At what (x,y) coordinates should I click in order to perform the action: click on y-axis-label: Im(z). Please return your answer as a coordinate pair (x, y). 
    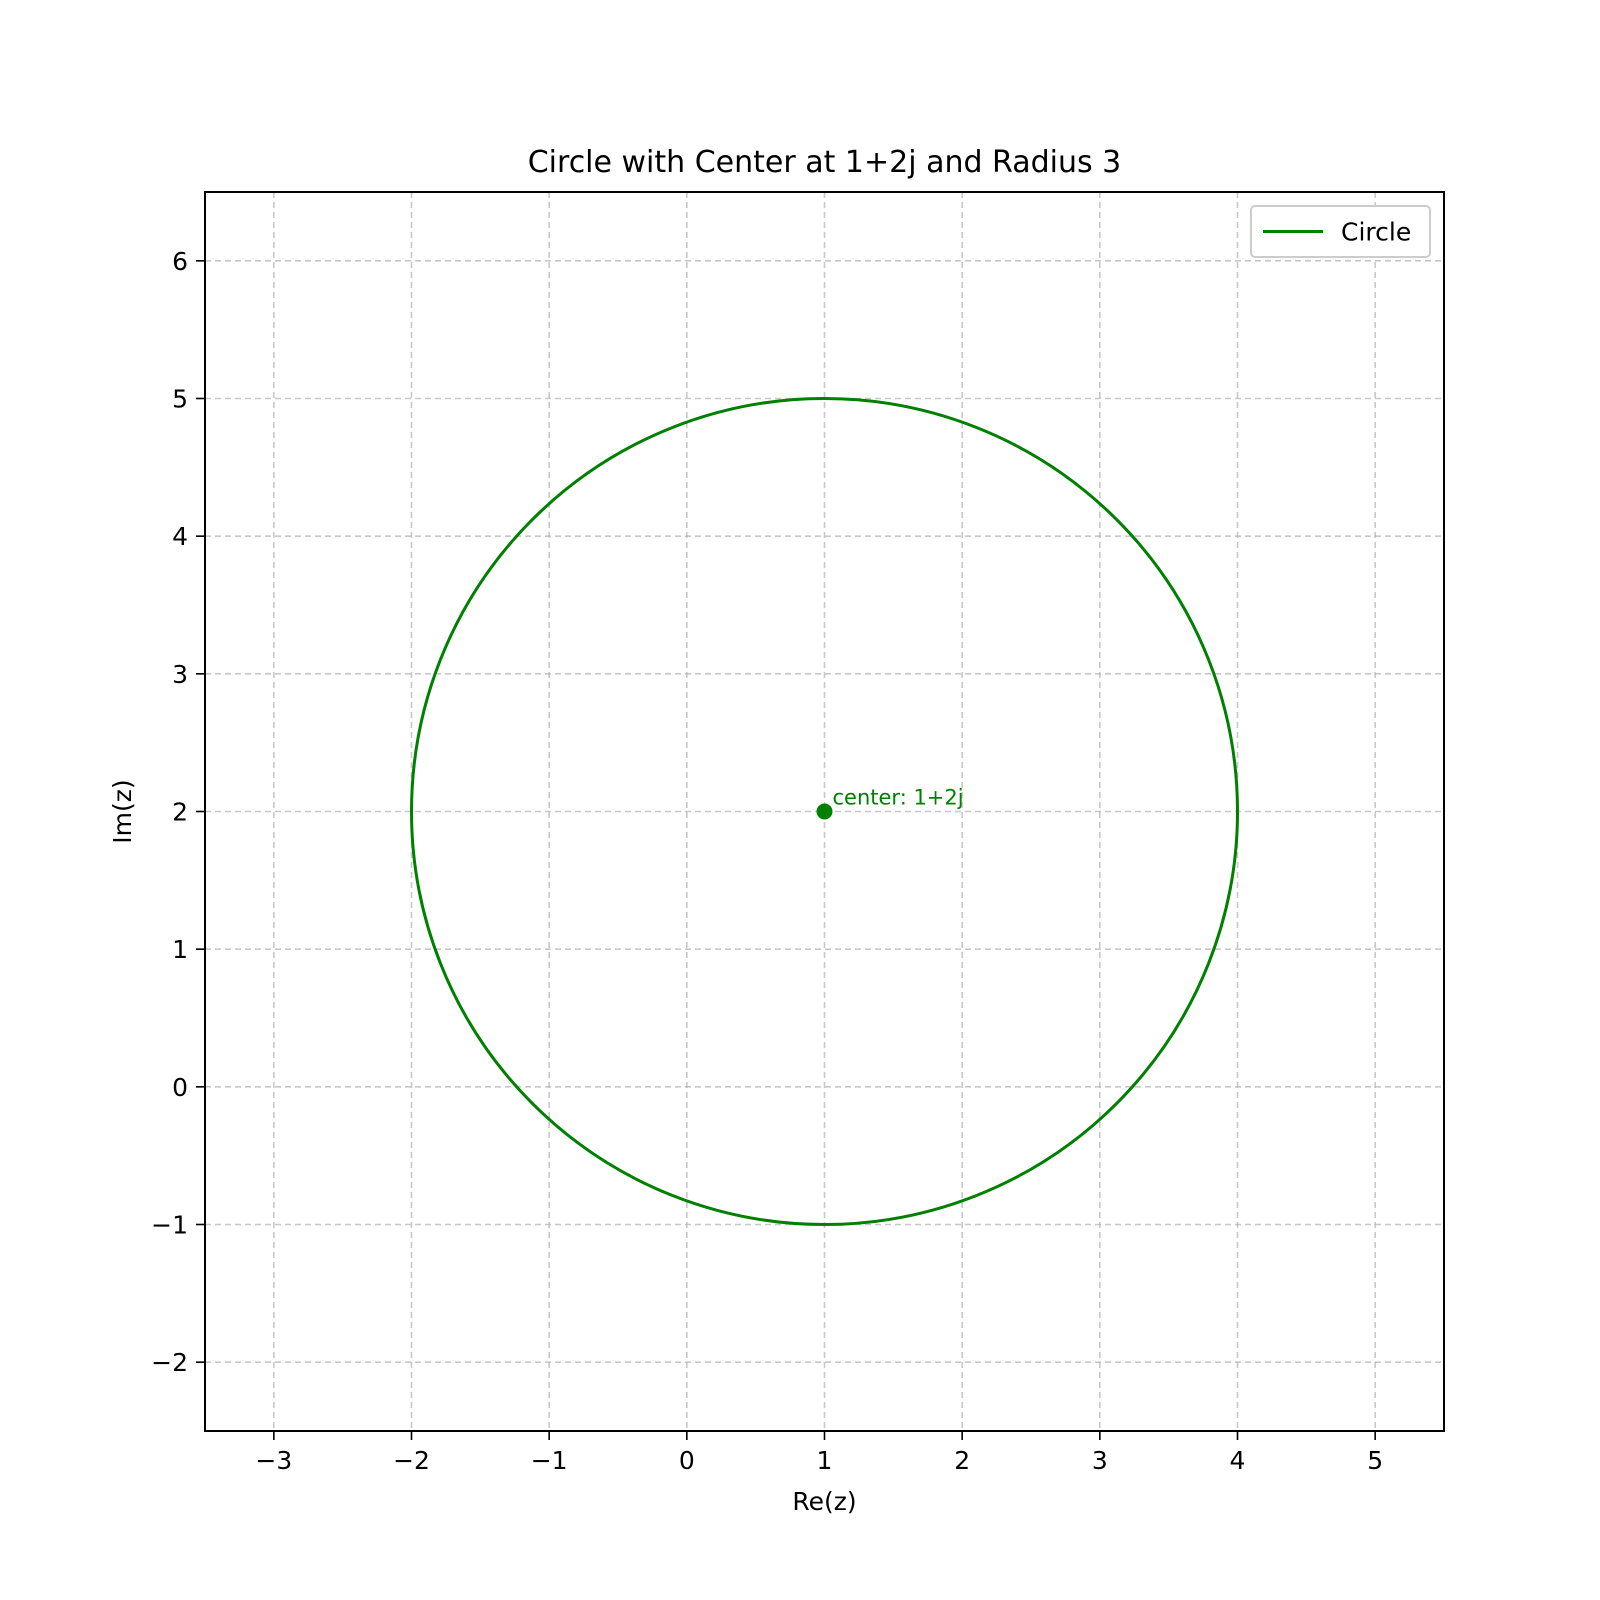
    Looking at the image, I should click on (122, 811).